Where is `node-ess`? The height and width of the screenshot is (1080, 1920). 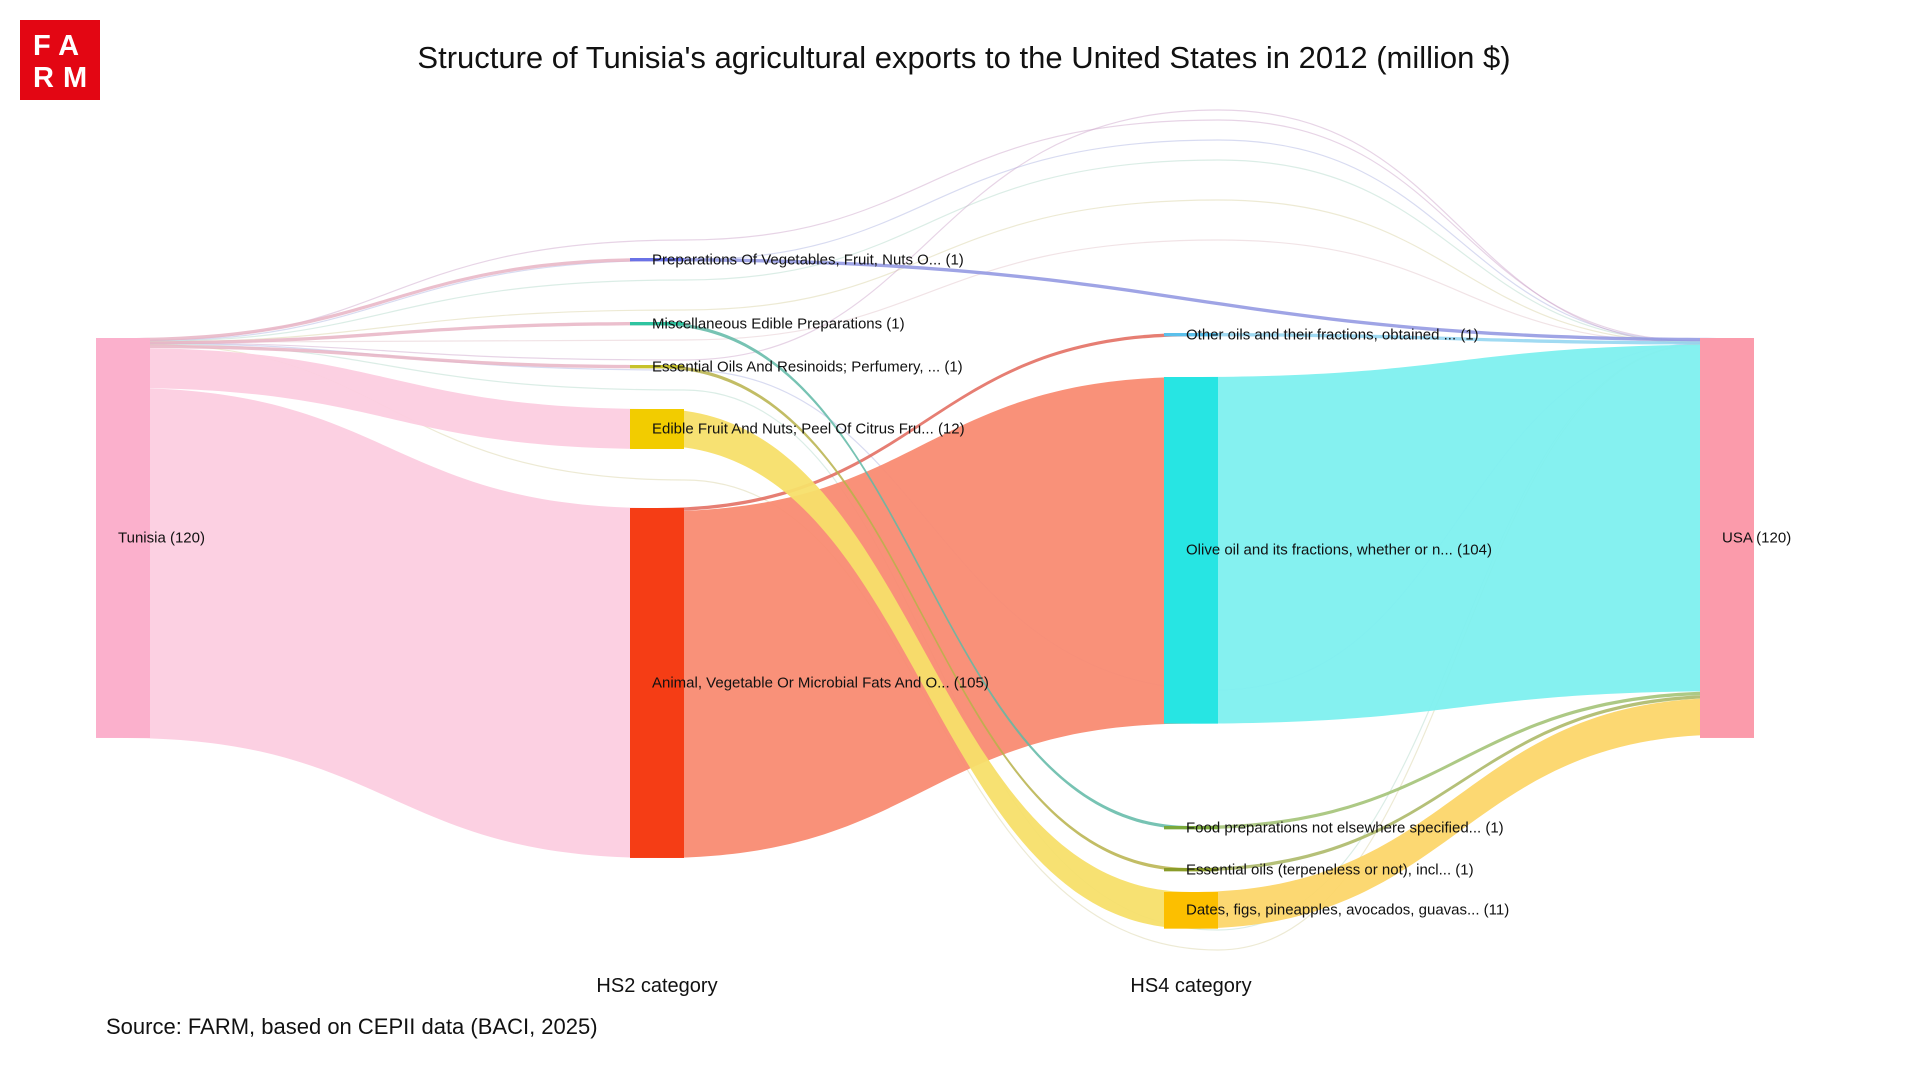
node-ess is located at coordinates (657, 367).